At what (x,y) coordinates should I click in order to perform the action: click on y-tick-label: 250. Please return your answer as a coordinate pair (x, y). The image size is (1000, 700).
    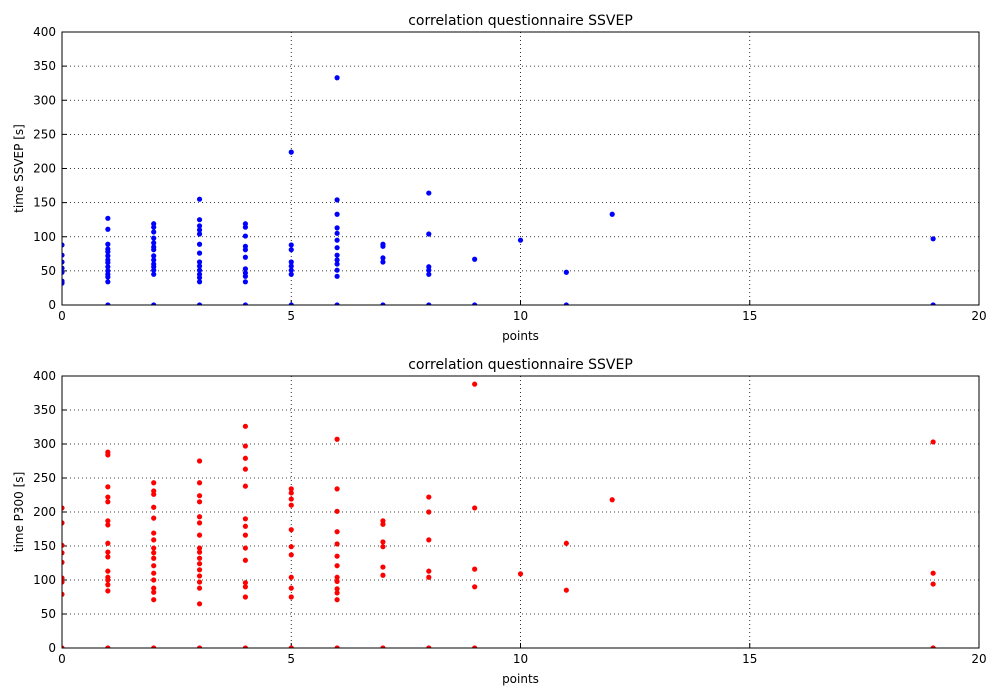
    Looking at the image, I should click on (44, 478).